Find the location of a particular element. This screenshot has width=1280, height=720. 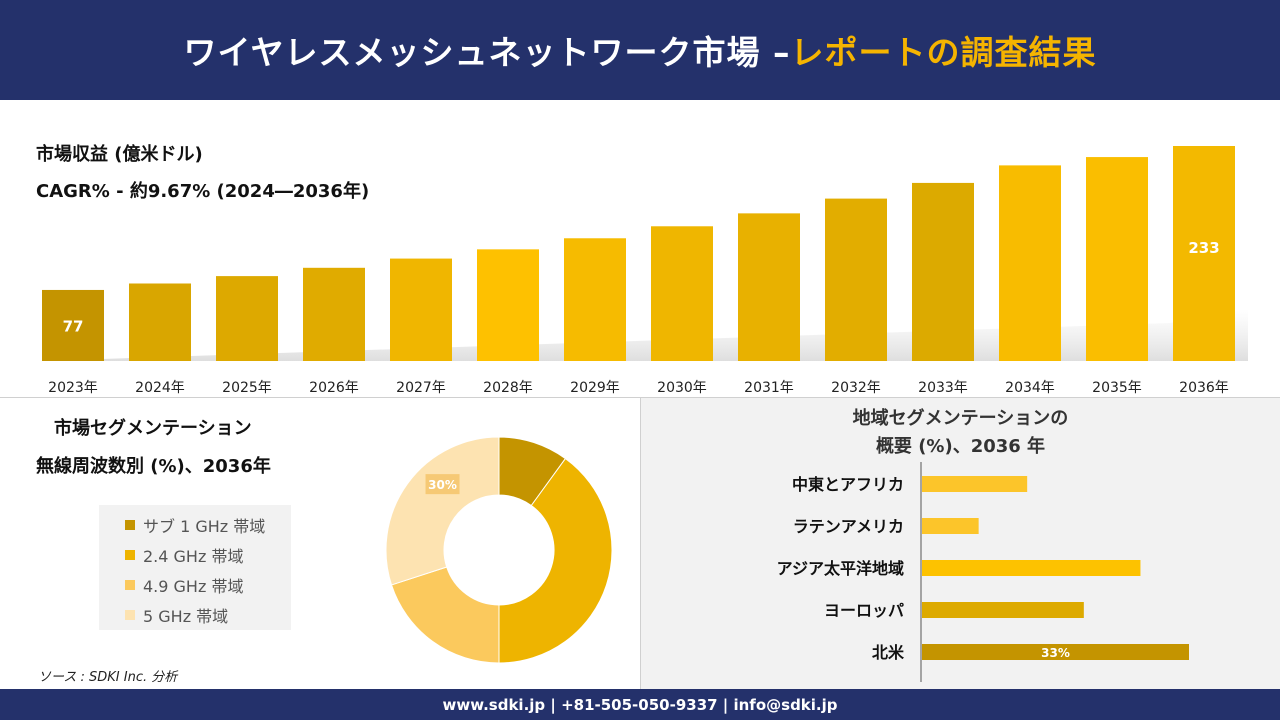

x-tick-label: 2034年 is located at coordinates (1030, 388).